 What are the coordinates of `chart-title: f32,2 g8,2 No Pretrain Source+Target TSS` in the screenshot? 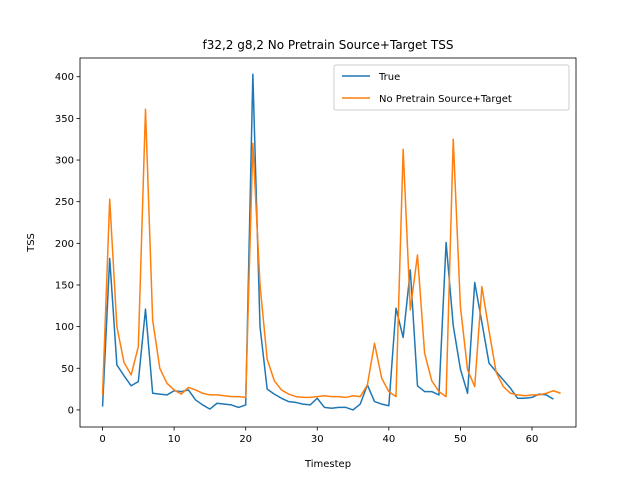 It's located at (327, 45).